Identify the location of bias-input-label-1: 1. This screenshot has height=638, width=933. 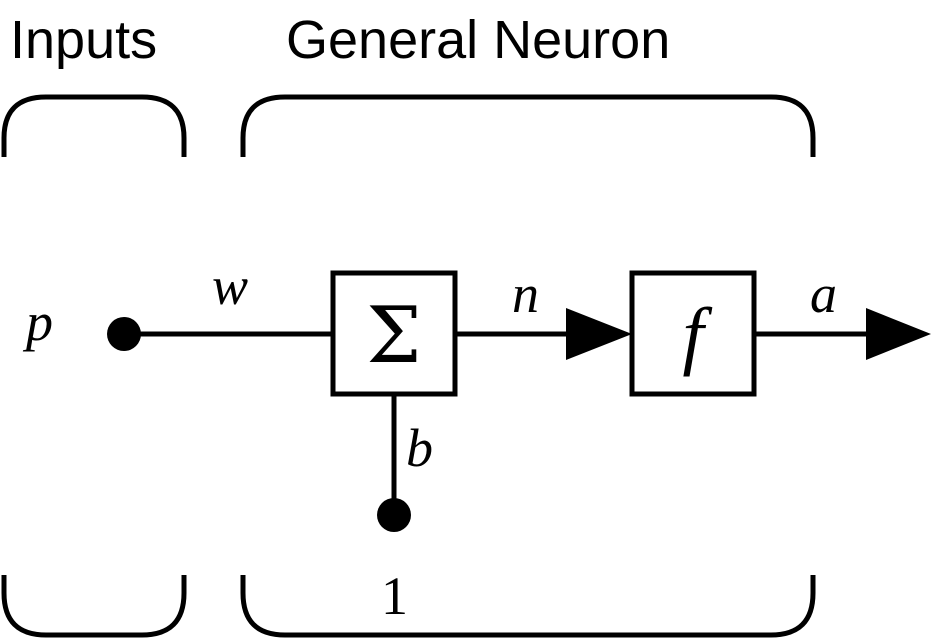
(394, 596).